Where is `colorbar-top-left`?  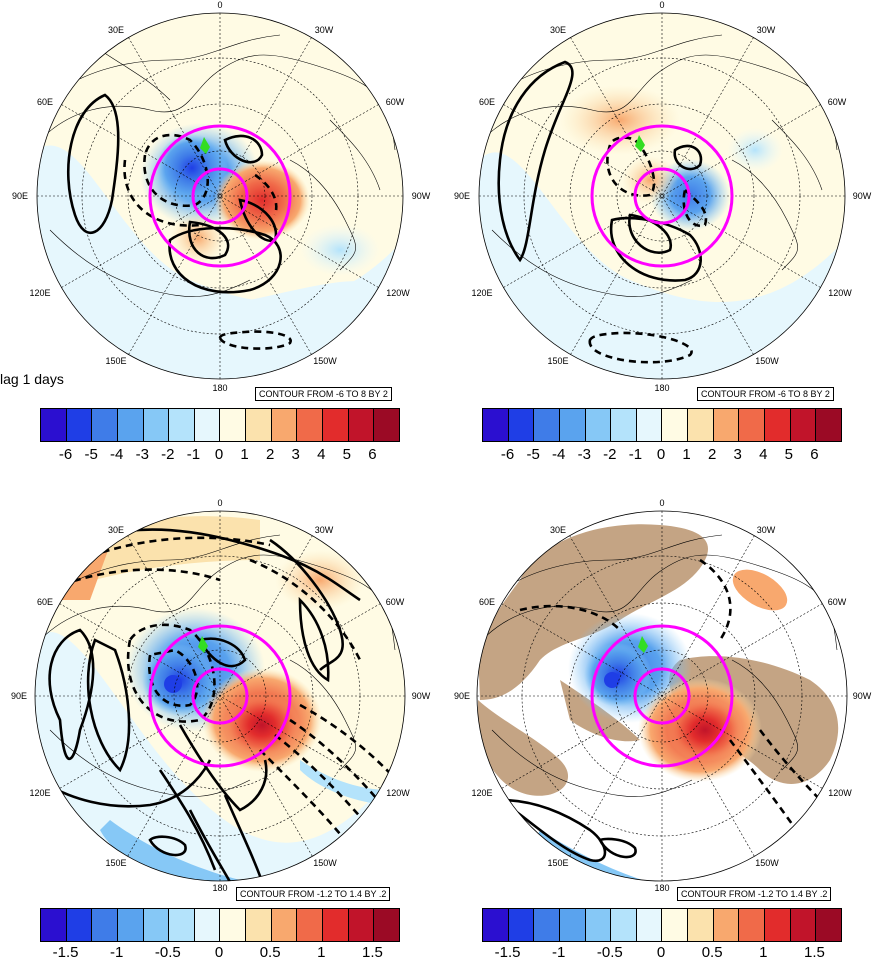 colorbar-top-left is located at coordinates (220, 425).